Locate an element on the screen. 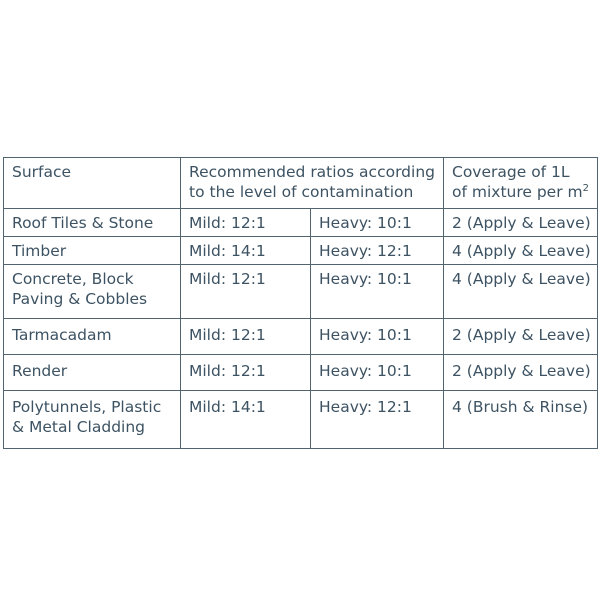 The height and width of the screenshot is (600, 600). superscript: 2 is located at coordinates (585, 188).